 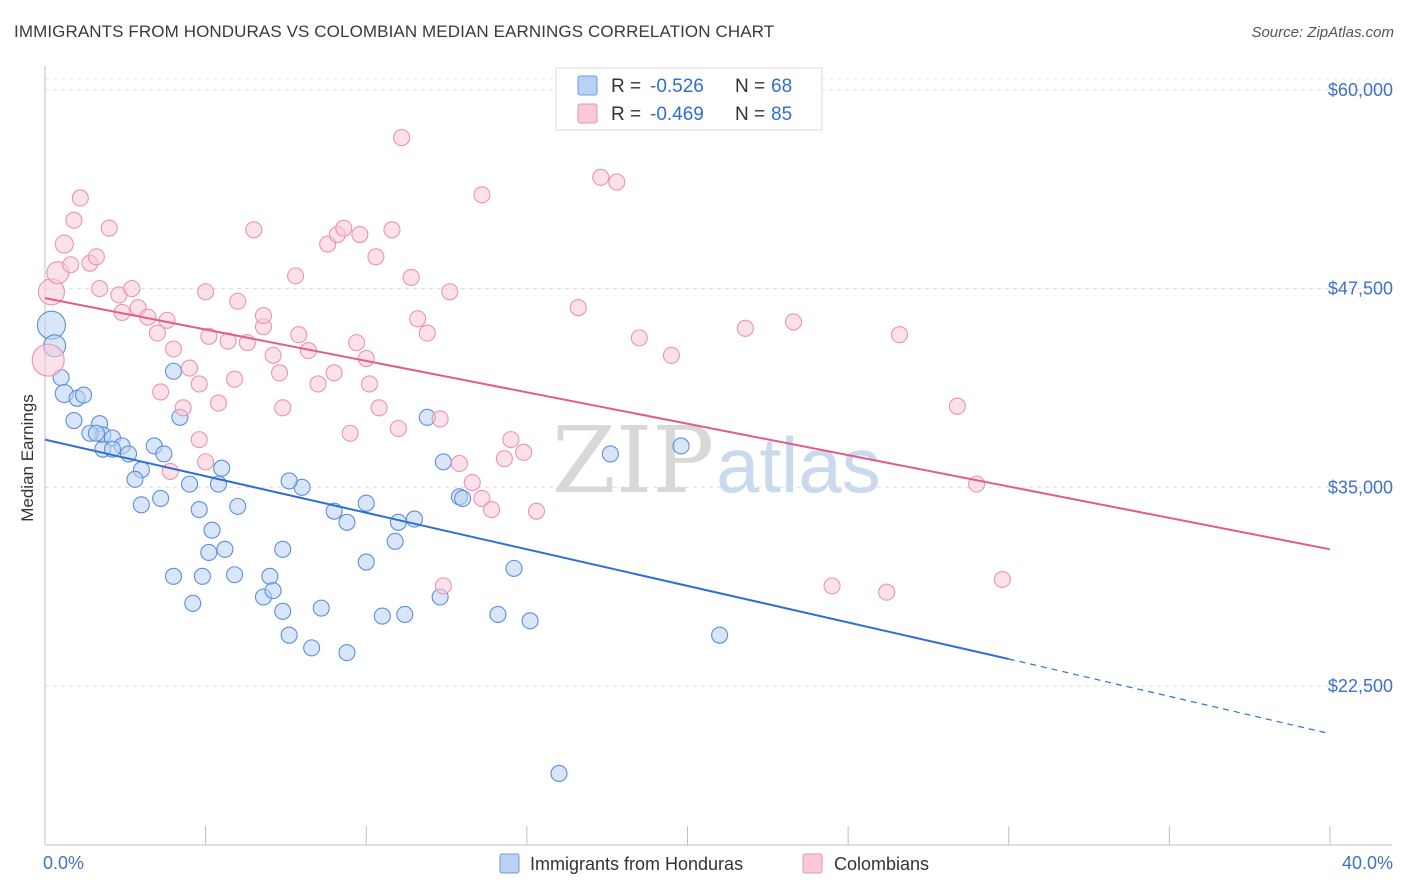 I want to click on x-tick-label: 40.0%, so click(x=1367, y=863).